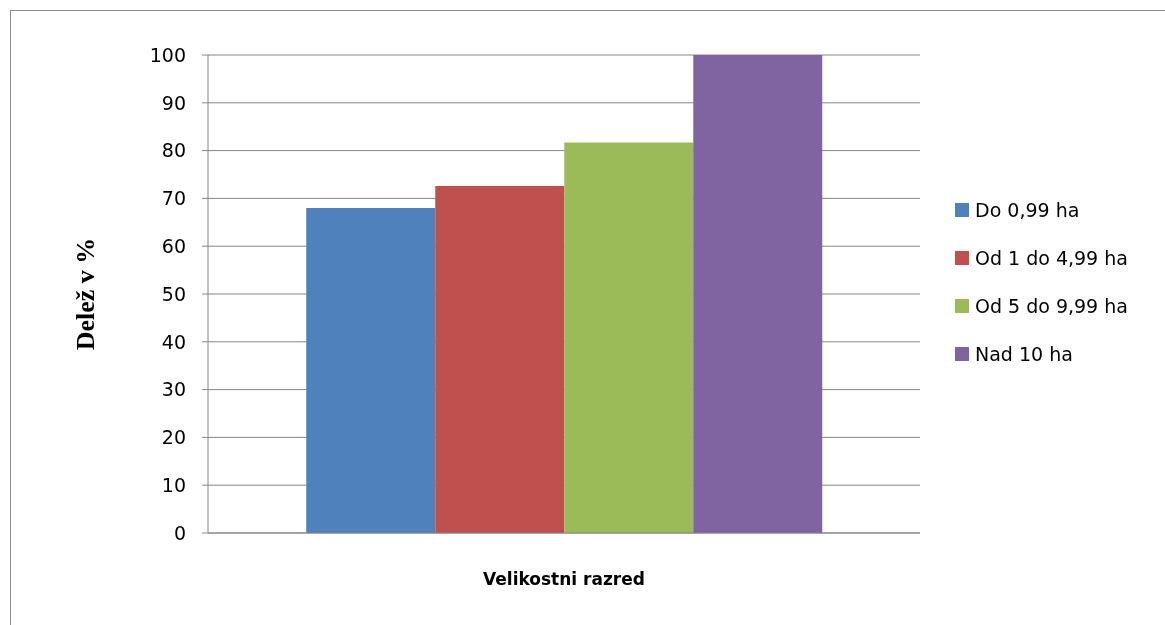 This screenshot has height=625, width=1165. I want to click on legend-label: Nad 10 ha, so click(1024, 354).